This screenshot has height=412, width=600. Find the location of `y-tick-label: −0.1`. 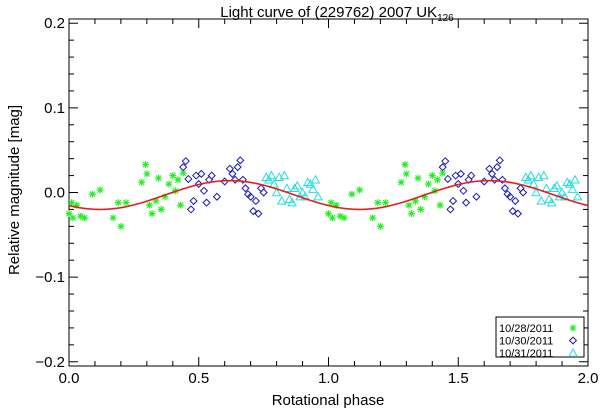

y-tick-label: −0.1 is located at coordinates (50, 277).